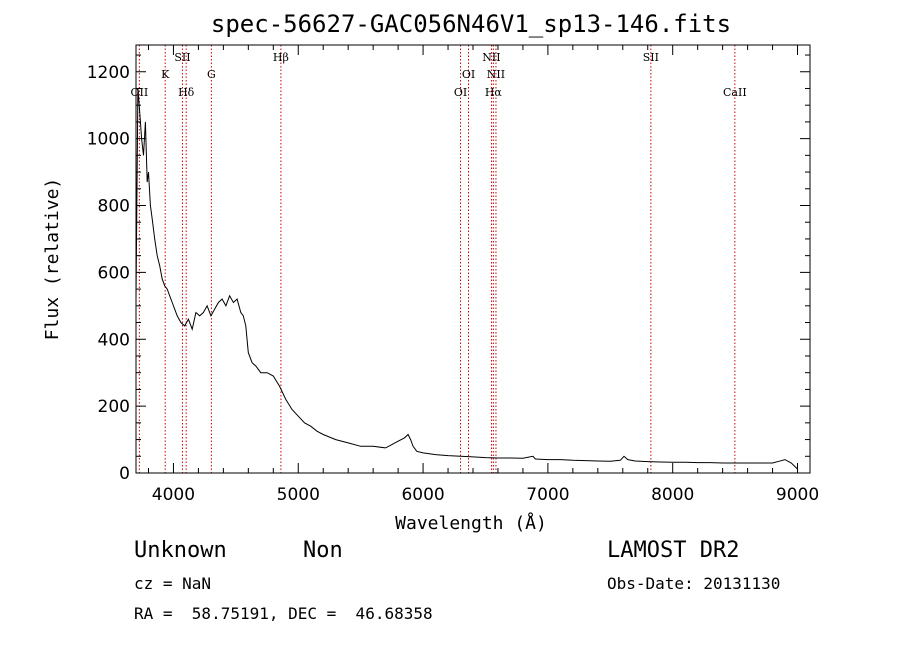 This screenshot has height=649, width=900. I want to click on x-tick-label: 5000, so click(298, 495).